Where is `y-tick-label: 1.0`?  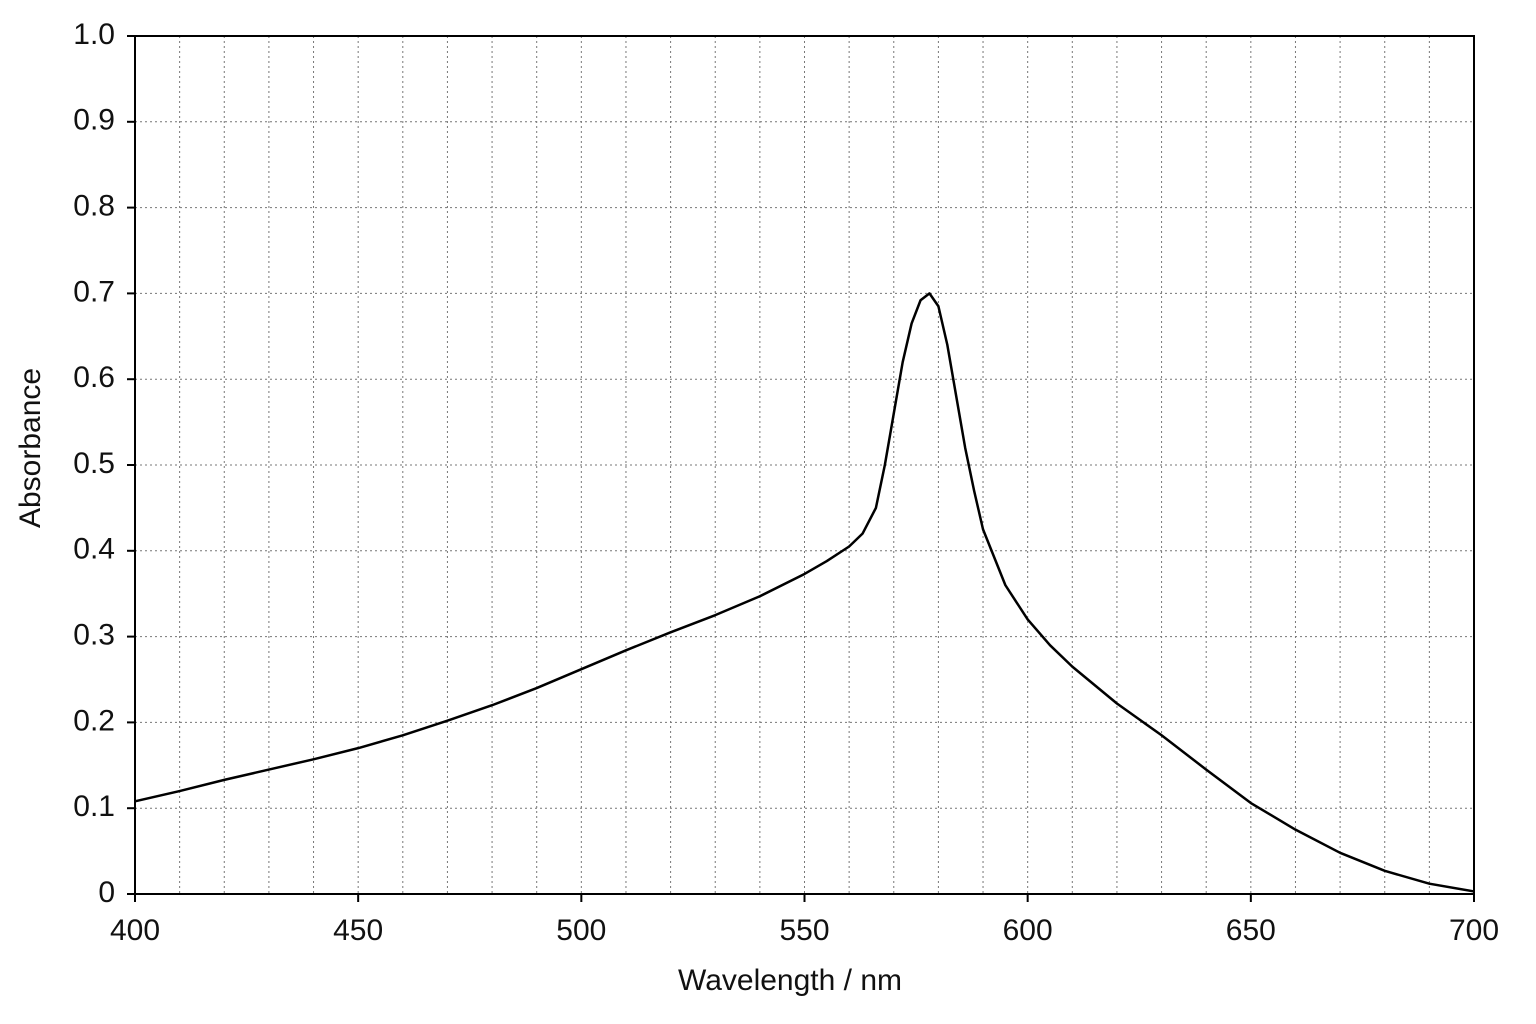 y-tick-label: 1.0 is located at coordinates (94, 34).